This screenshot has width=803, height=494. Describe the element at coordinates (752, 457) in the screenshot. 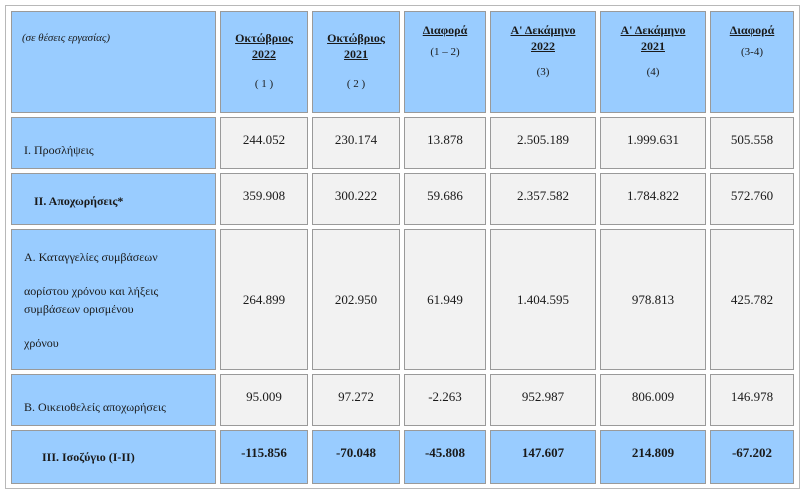

I see `table-cell: -67.202` at that location.